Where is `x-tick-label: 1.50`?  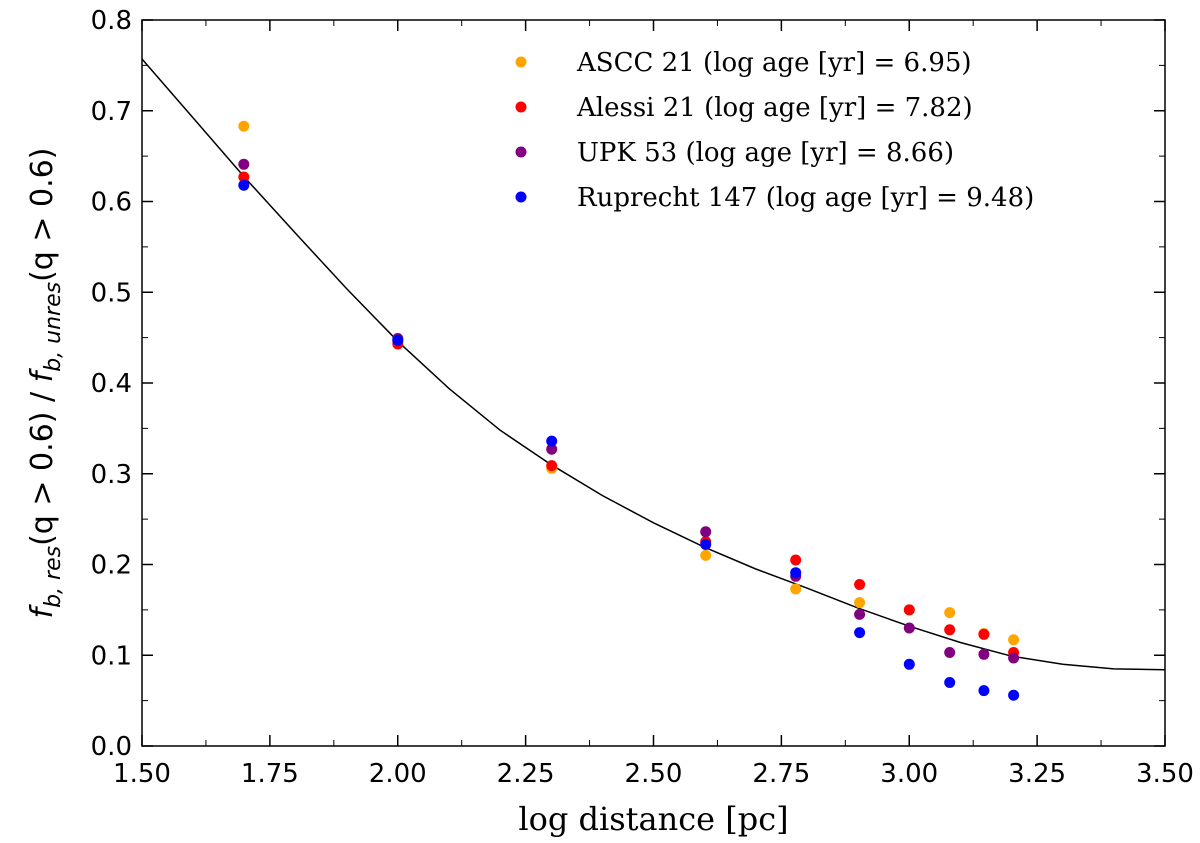 x-tick-label: 1.50 is located at coordinates (142, 774).